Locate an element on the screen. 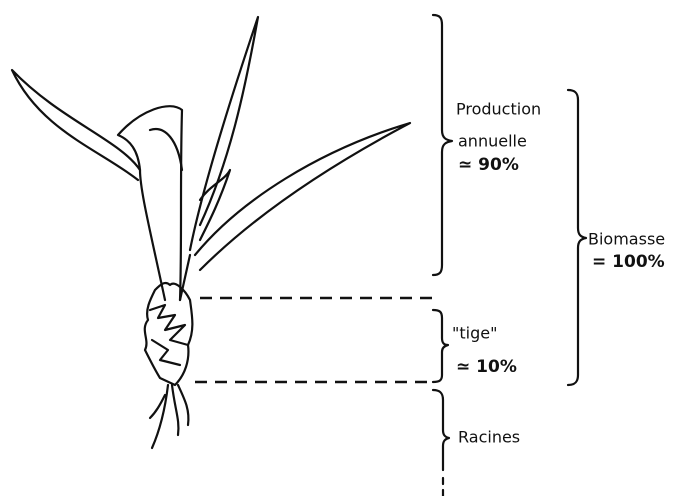  label: Production is located at coordinates (498, 109).